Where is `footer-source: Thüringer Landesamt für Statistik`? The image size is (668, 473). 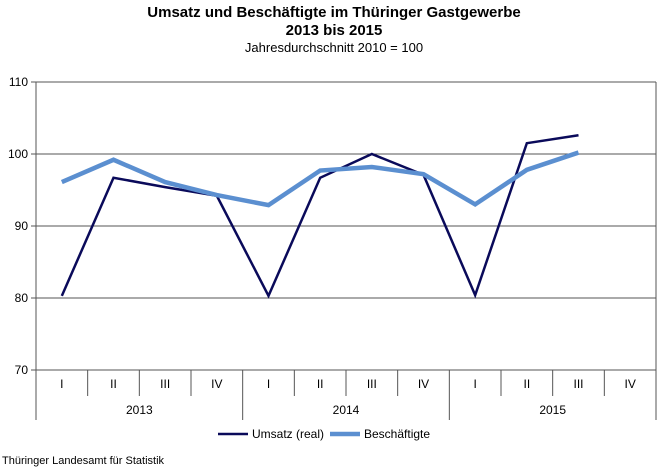 footer-source: Thüringer Landesamt für Statistik is located at coordinates (83, 461).